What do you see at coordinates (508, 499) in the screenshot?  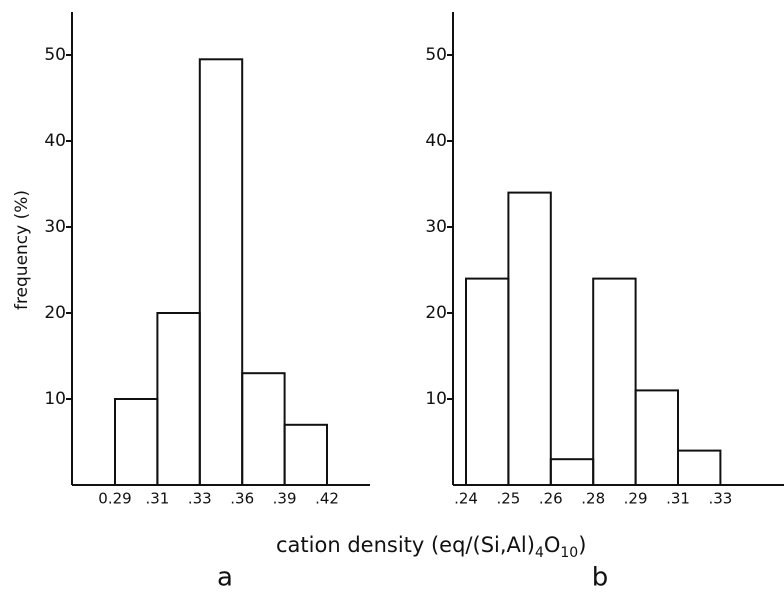 I see `x-tick-label: .25` at bounding box center [508, 499].